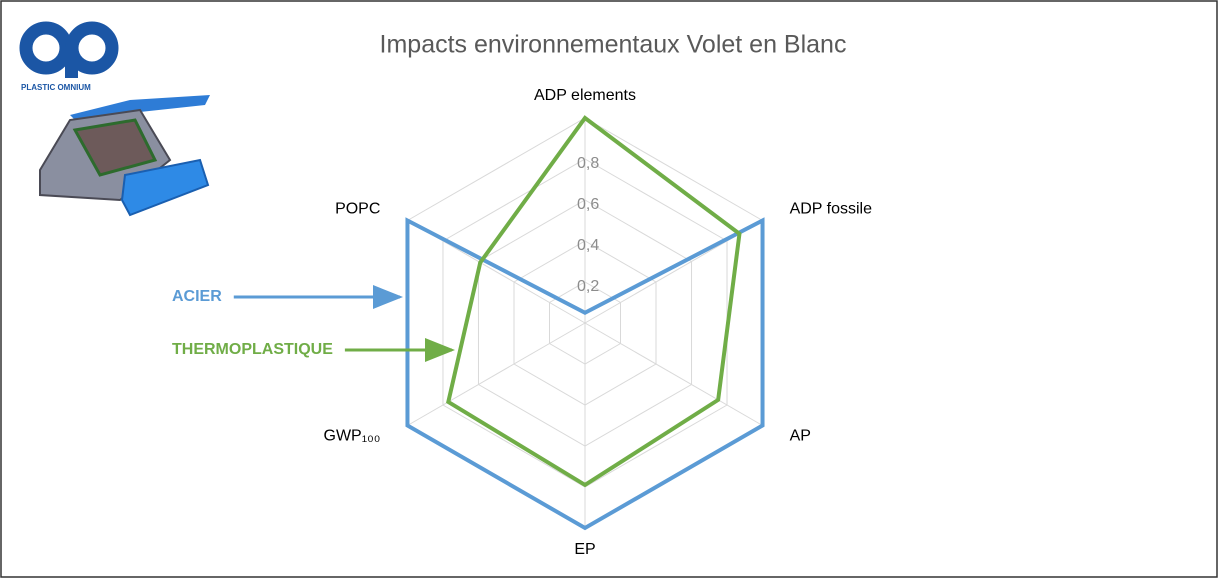 This screenshot has height=578, width=1218. What do you see at coordinates (588, 286) in the screenshot?
I see `tick-label: 0,2` at bounding box center [588, 286].